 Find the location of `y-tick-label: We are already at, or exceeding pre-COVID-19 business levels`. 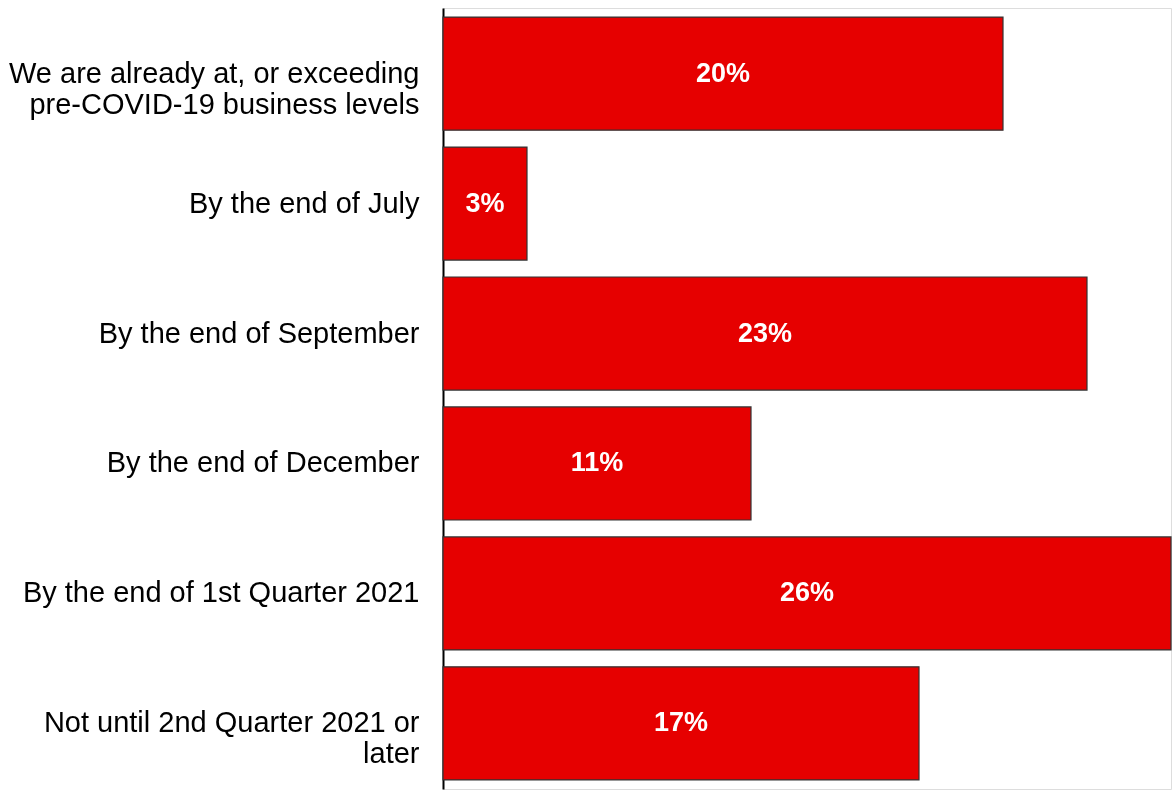

y-tick-label: We are already at, or exceeding pre-COVID-19 business levels is located at coordinates (214, 88).